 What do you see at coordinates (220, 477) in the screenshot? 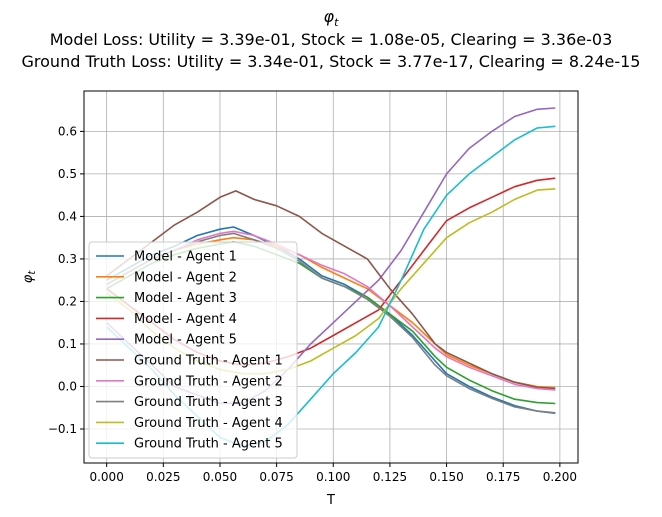
I see `x-tick-label: 0.050` at bounding box center [220, 477].